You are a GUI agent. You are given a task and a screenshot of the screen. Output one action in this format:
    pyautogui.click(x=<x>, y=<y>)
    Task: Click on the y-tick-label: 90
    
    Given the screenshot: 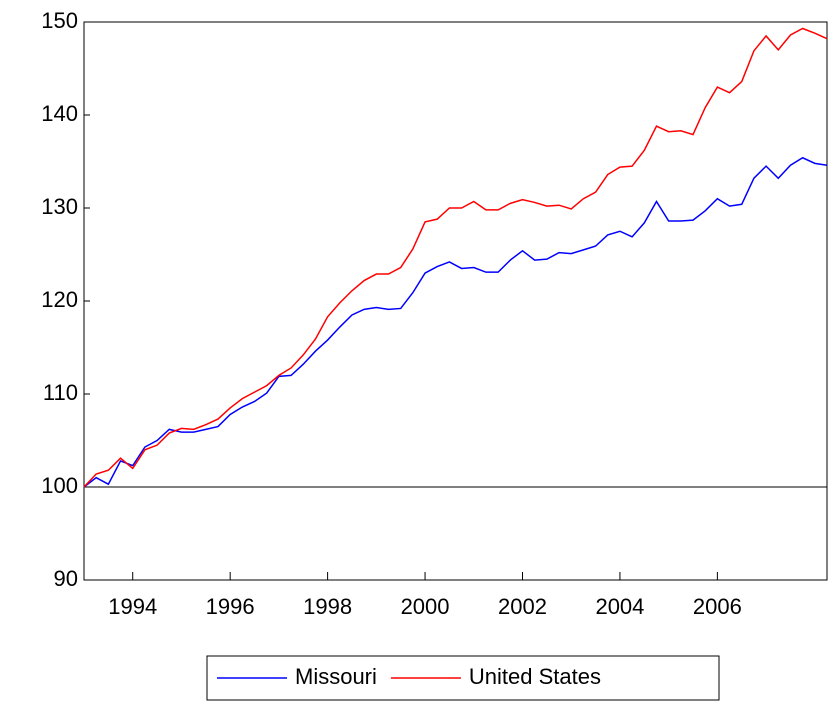 What is the action you would take?
    pyautogui.click(x=66, y=578)
    